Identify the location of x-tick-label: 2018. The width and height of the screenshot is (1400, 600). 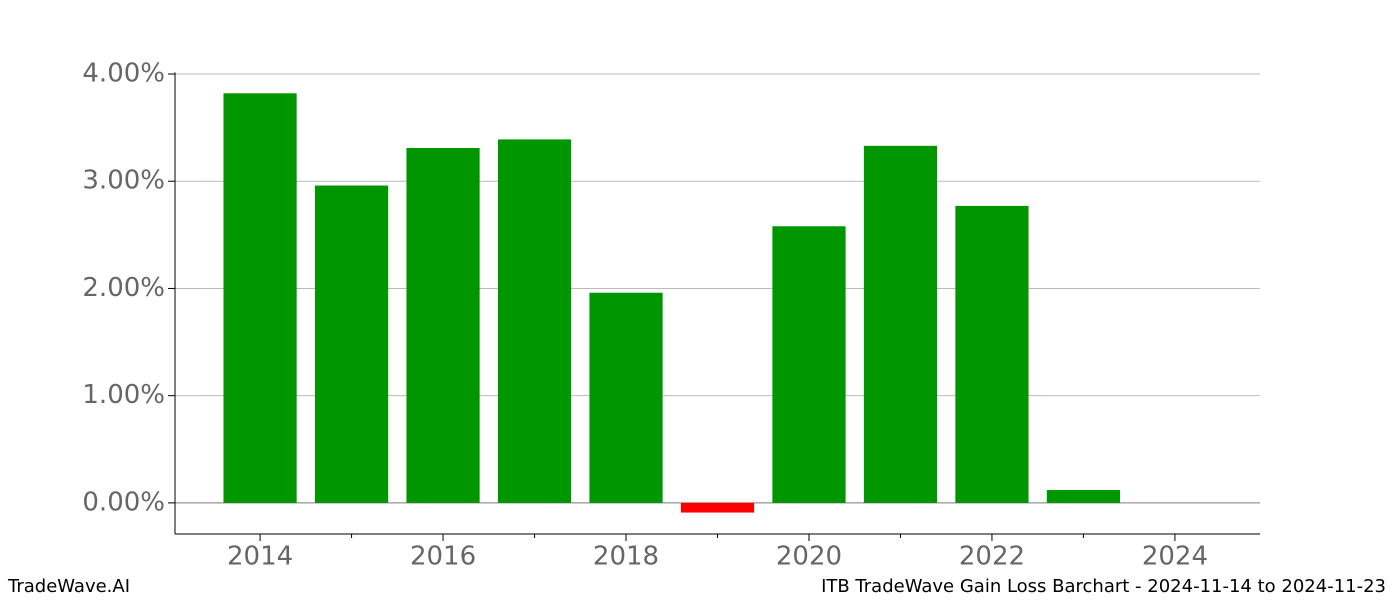
(626, 557).